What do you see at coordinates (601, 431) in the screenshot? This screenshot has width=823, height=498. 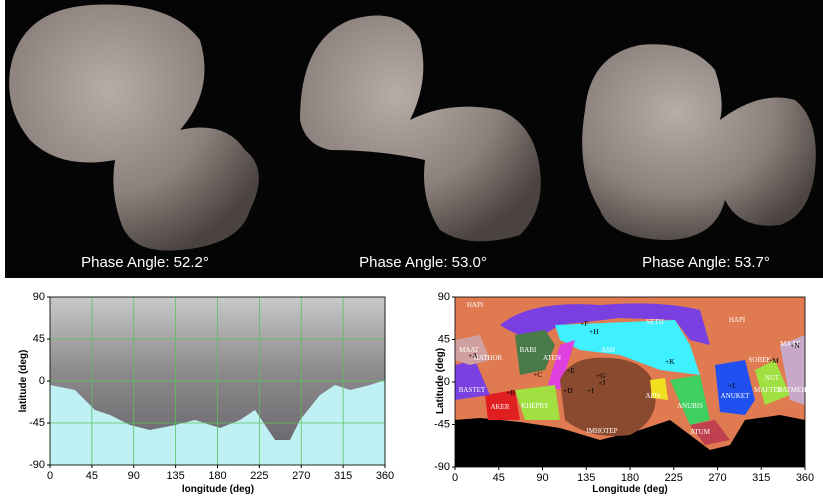 I see `region-label: IMHOTEP` at bounding box center [601, 431].